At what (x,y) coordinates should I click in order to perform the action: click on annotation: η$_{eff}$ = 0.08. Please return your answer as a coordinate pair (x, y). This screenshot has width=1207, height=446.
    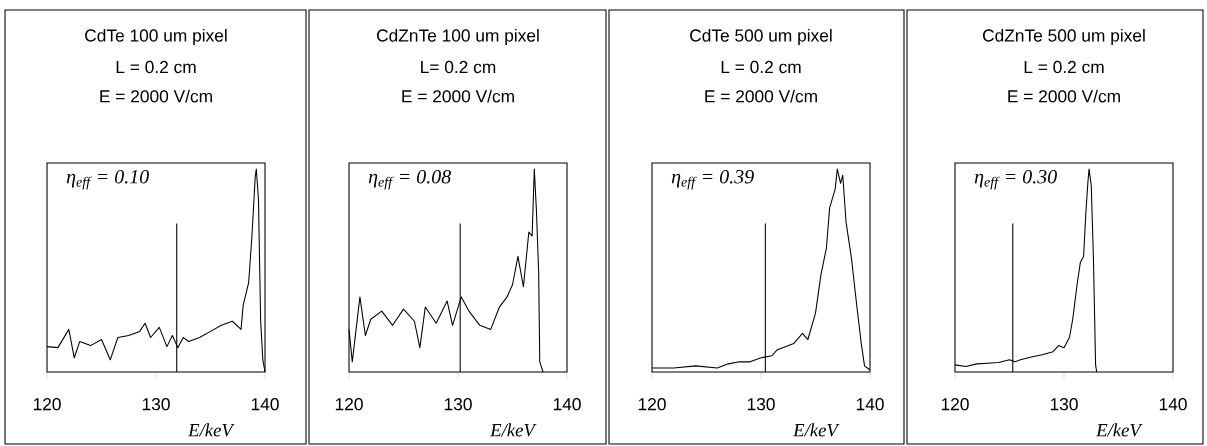
    Looking at the image, I should click on (409, 179).